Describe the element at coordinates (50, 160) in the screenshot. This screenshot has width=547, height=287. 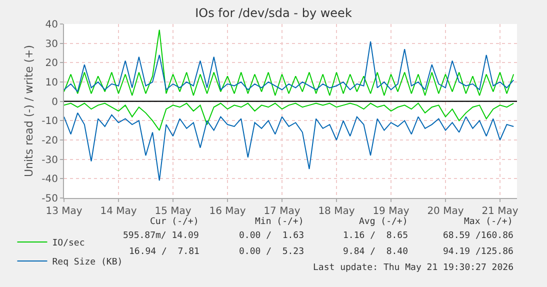
I see `y-tick-label: -30` at that location.